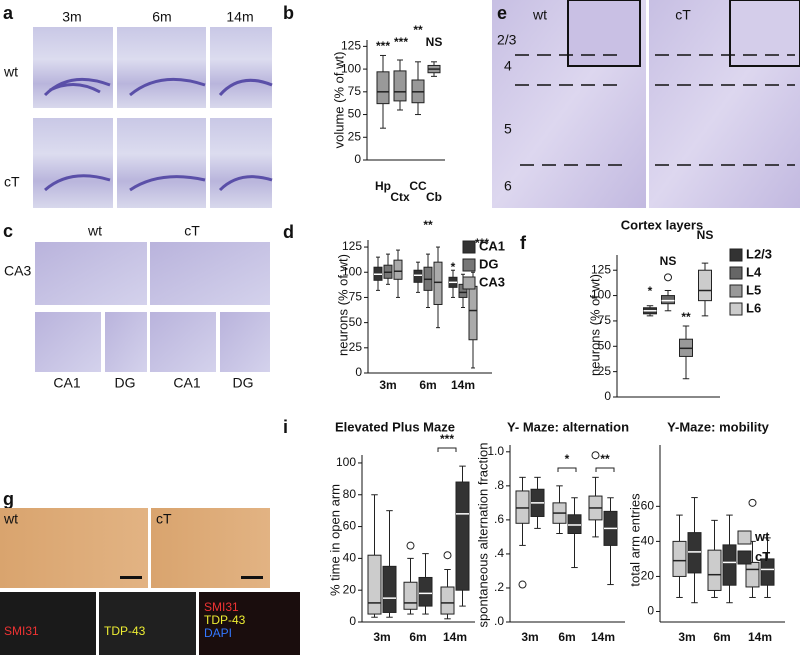 This screenshot has width=800, height=655. Describe the element at coordinates (418, 186) in the screenshot. I see `x-tick-label: CC` at that location.